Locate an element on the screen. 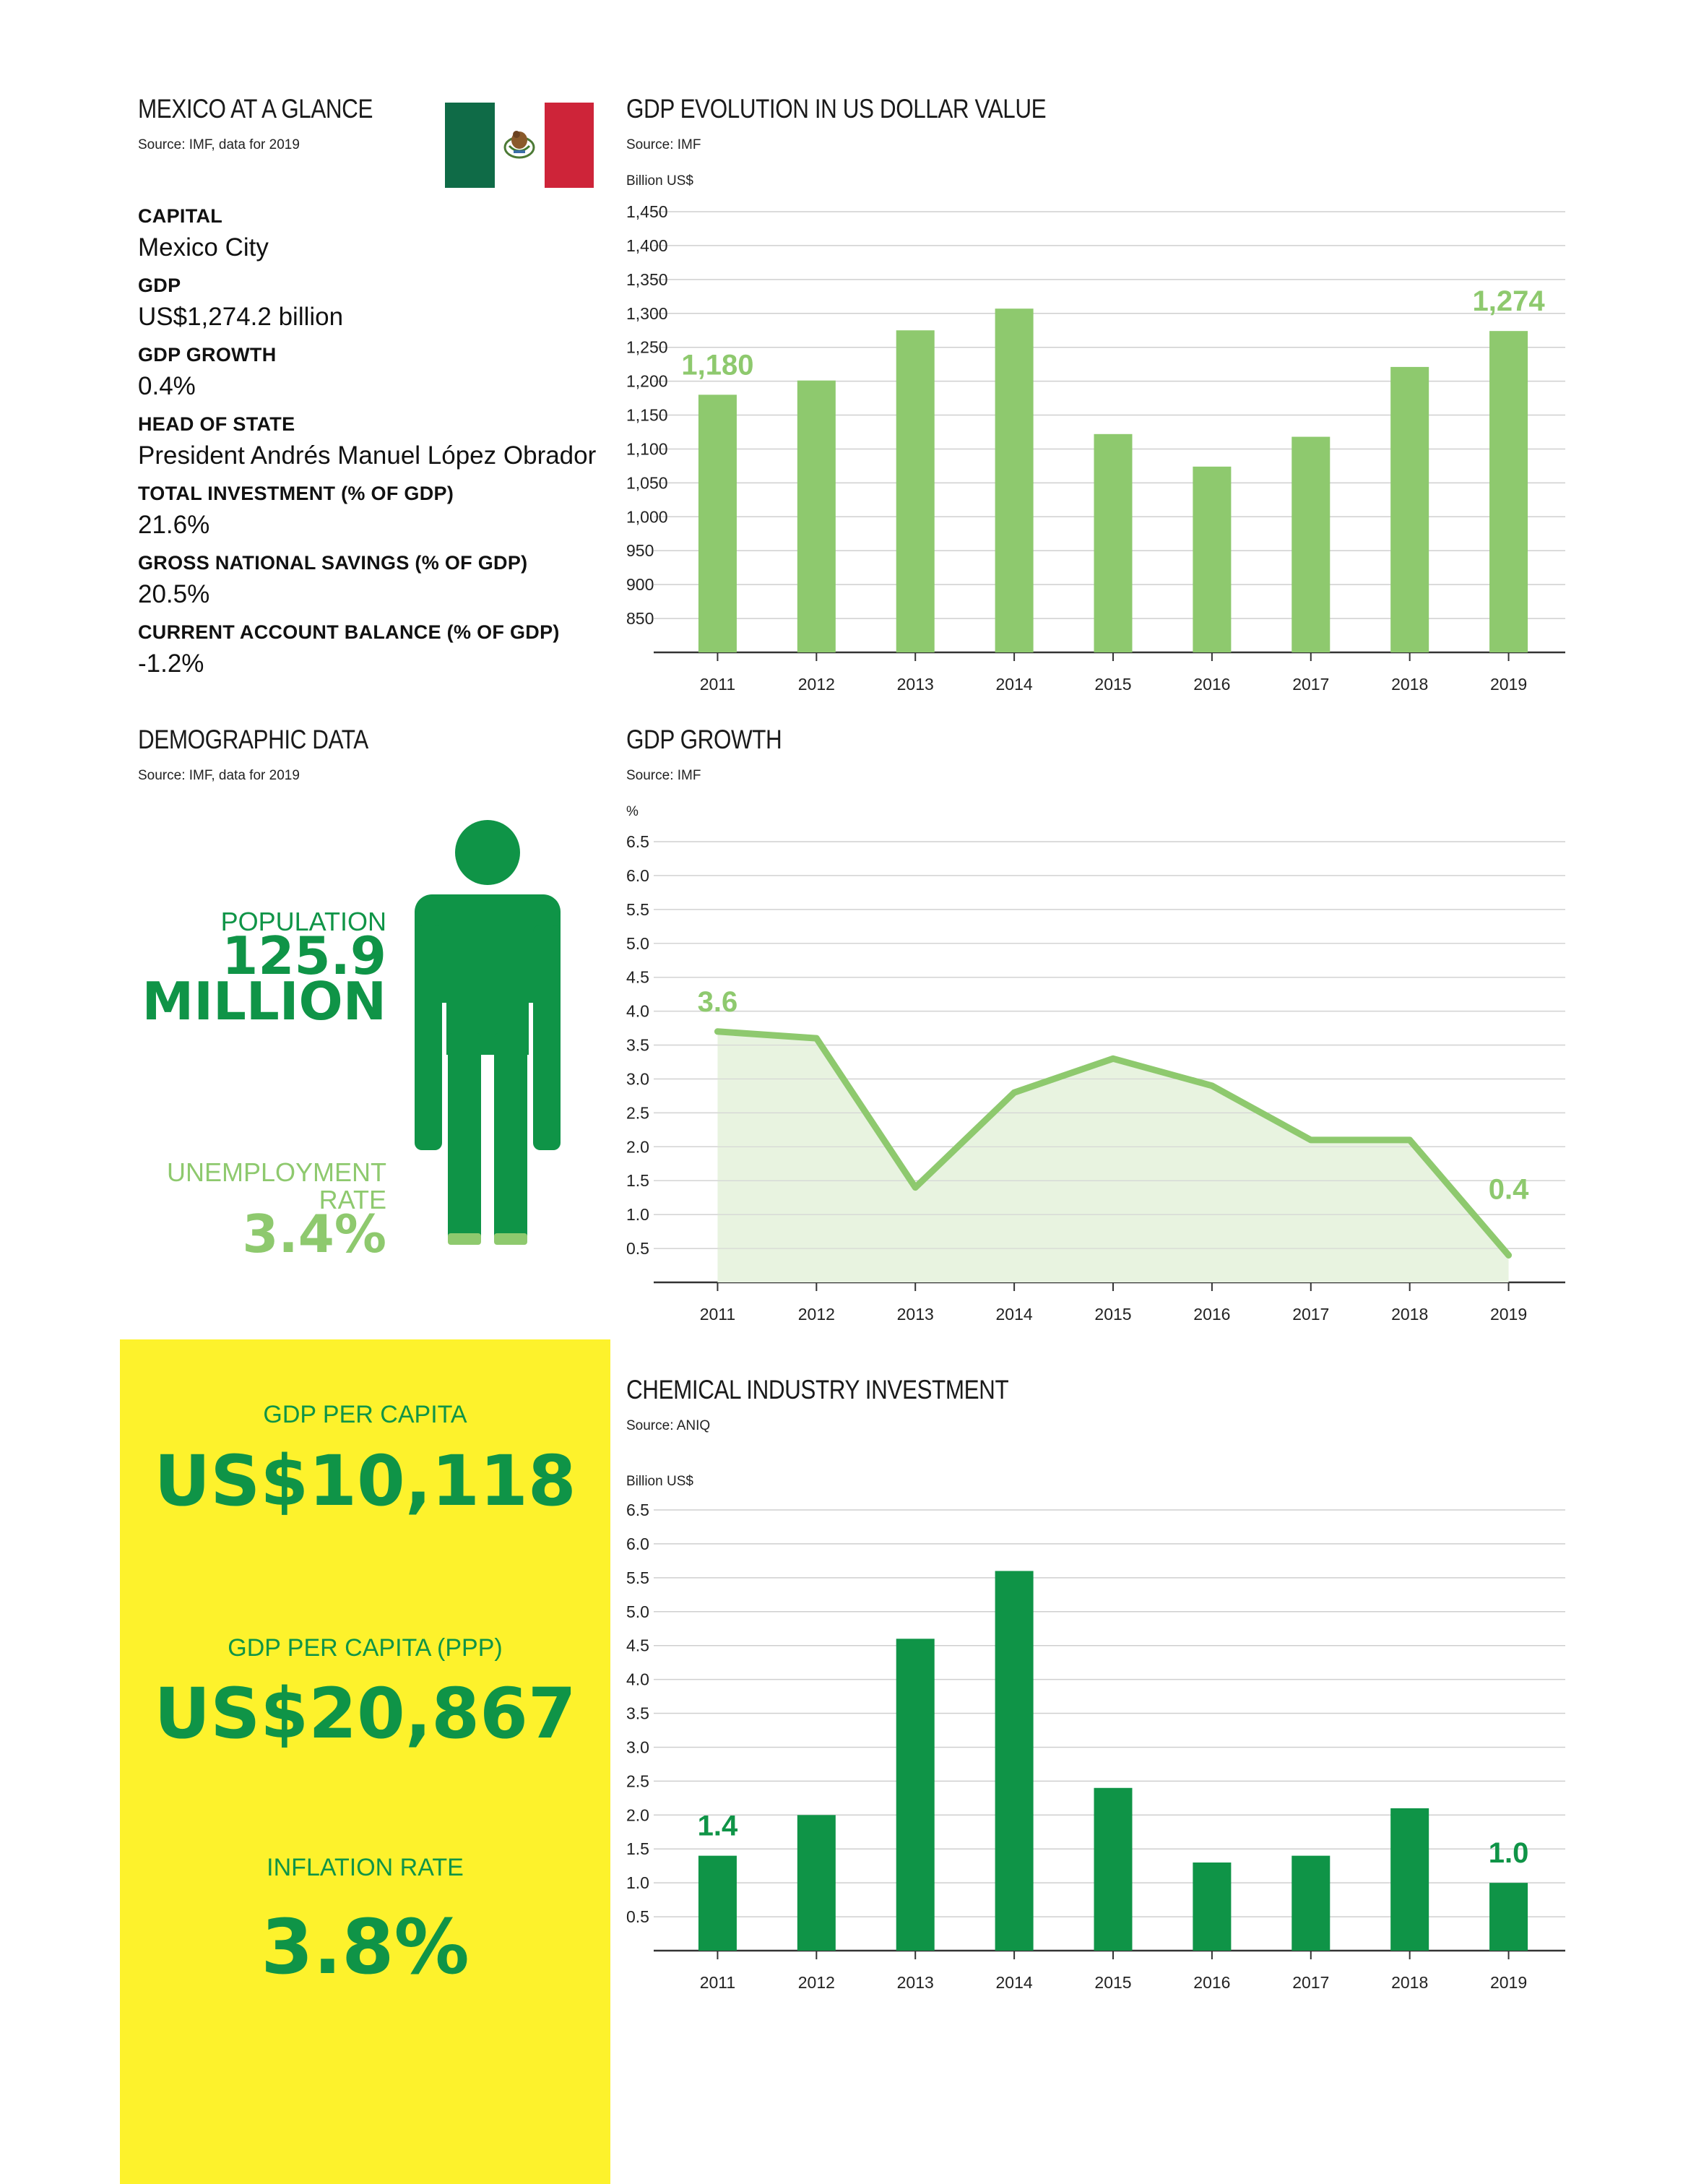 The image size is (1683, 2184). chem-ytick-label: 1.5 is located at coordinates (637, 1848).